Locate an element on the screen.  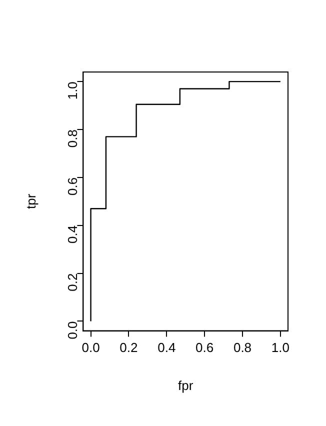
x-tick-label: 0.8 is located at coordinates (242, 348).